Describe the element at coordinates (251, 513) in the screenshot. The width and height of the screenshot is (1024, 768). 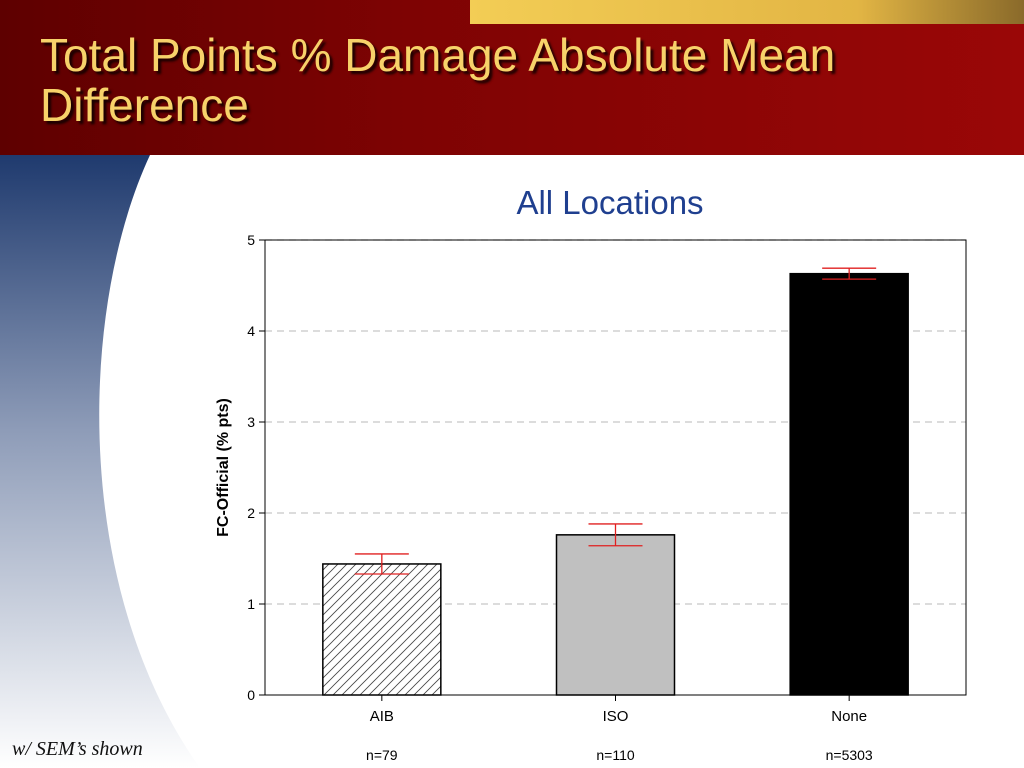
I see `y-tick-label: 2` at that location.